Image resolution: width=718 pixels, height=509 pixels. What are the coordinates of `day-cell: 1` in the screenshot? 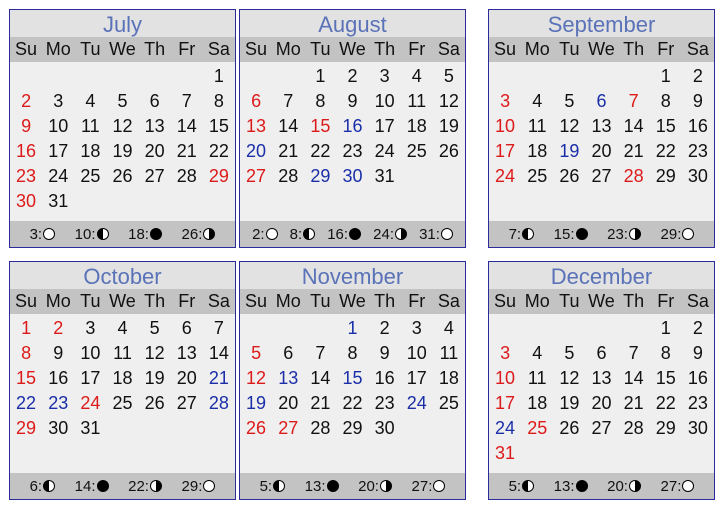 It's located at (218, 76).